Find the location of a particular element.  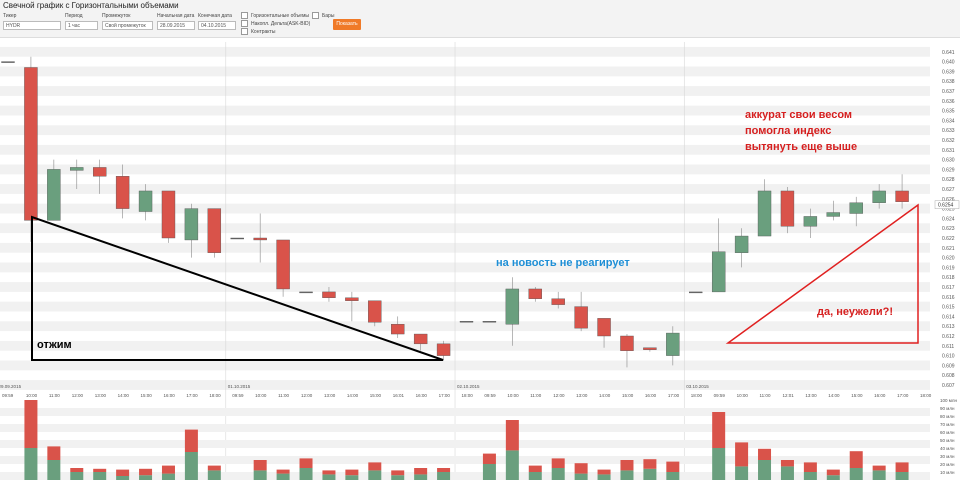

date-label: 29.09.2015 is located at coordinates (11, 386).